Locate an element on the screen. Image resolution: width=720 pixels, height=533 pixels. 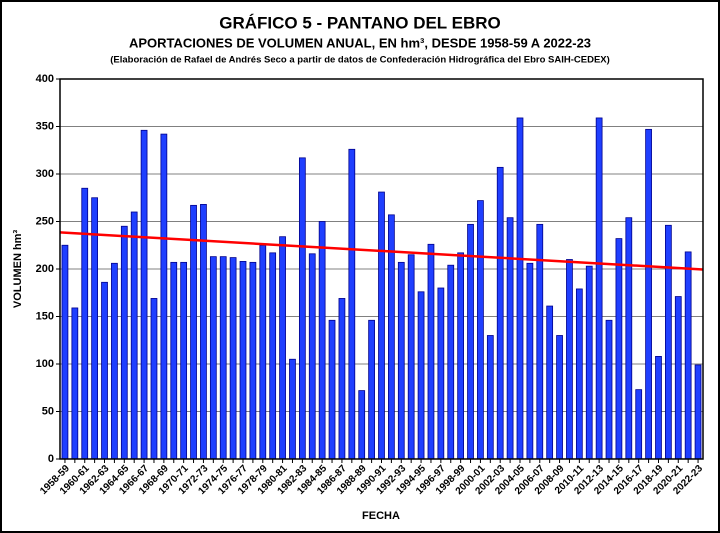
y-tick-label: 400 is located at coordinates (45, 79).